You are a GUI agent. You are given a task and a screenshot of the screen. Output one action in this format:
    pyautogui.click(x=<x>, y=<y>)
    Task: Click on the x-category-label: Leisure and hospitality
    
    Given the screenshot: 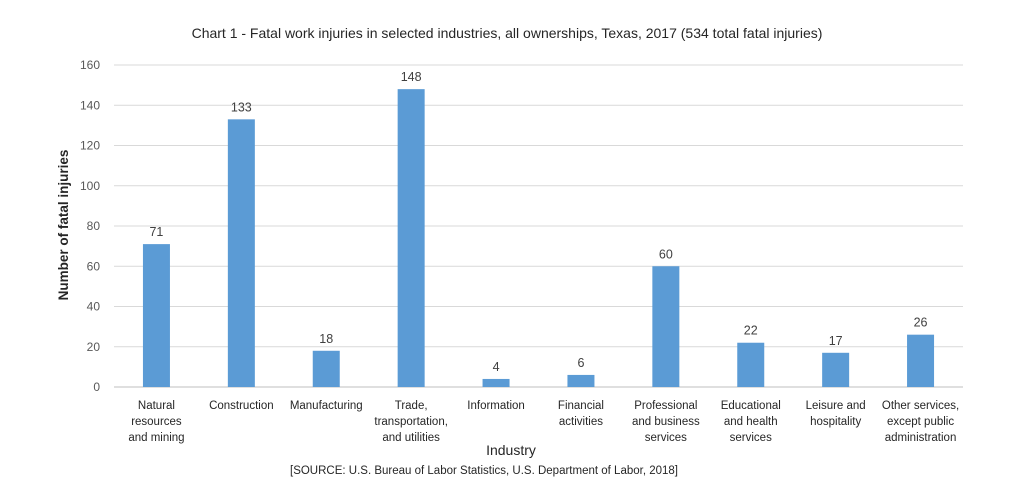 What is the action you would take?
    pyautogui.click(x=836, y=414)
    